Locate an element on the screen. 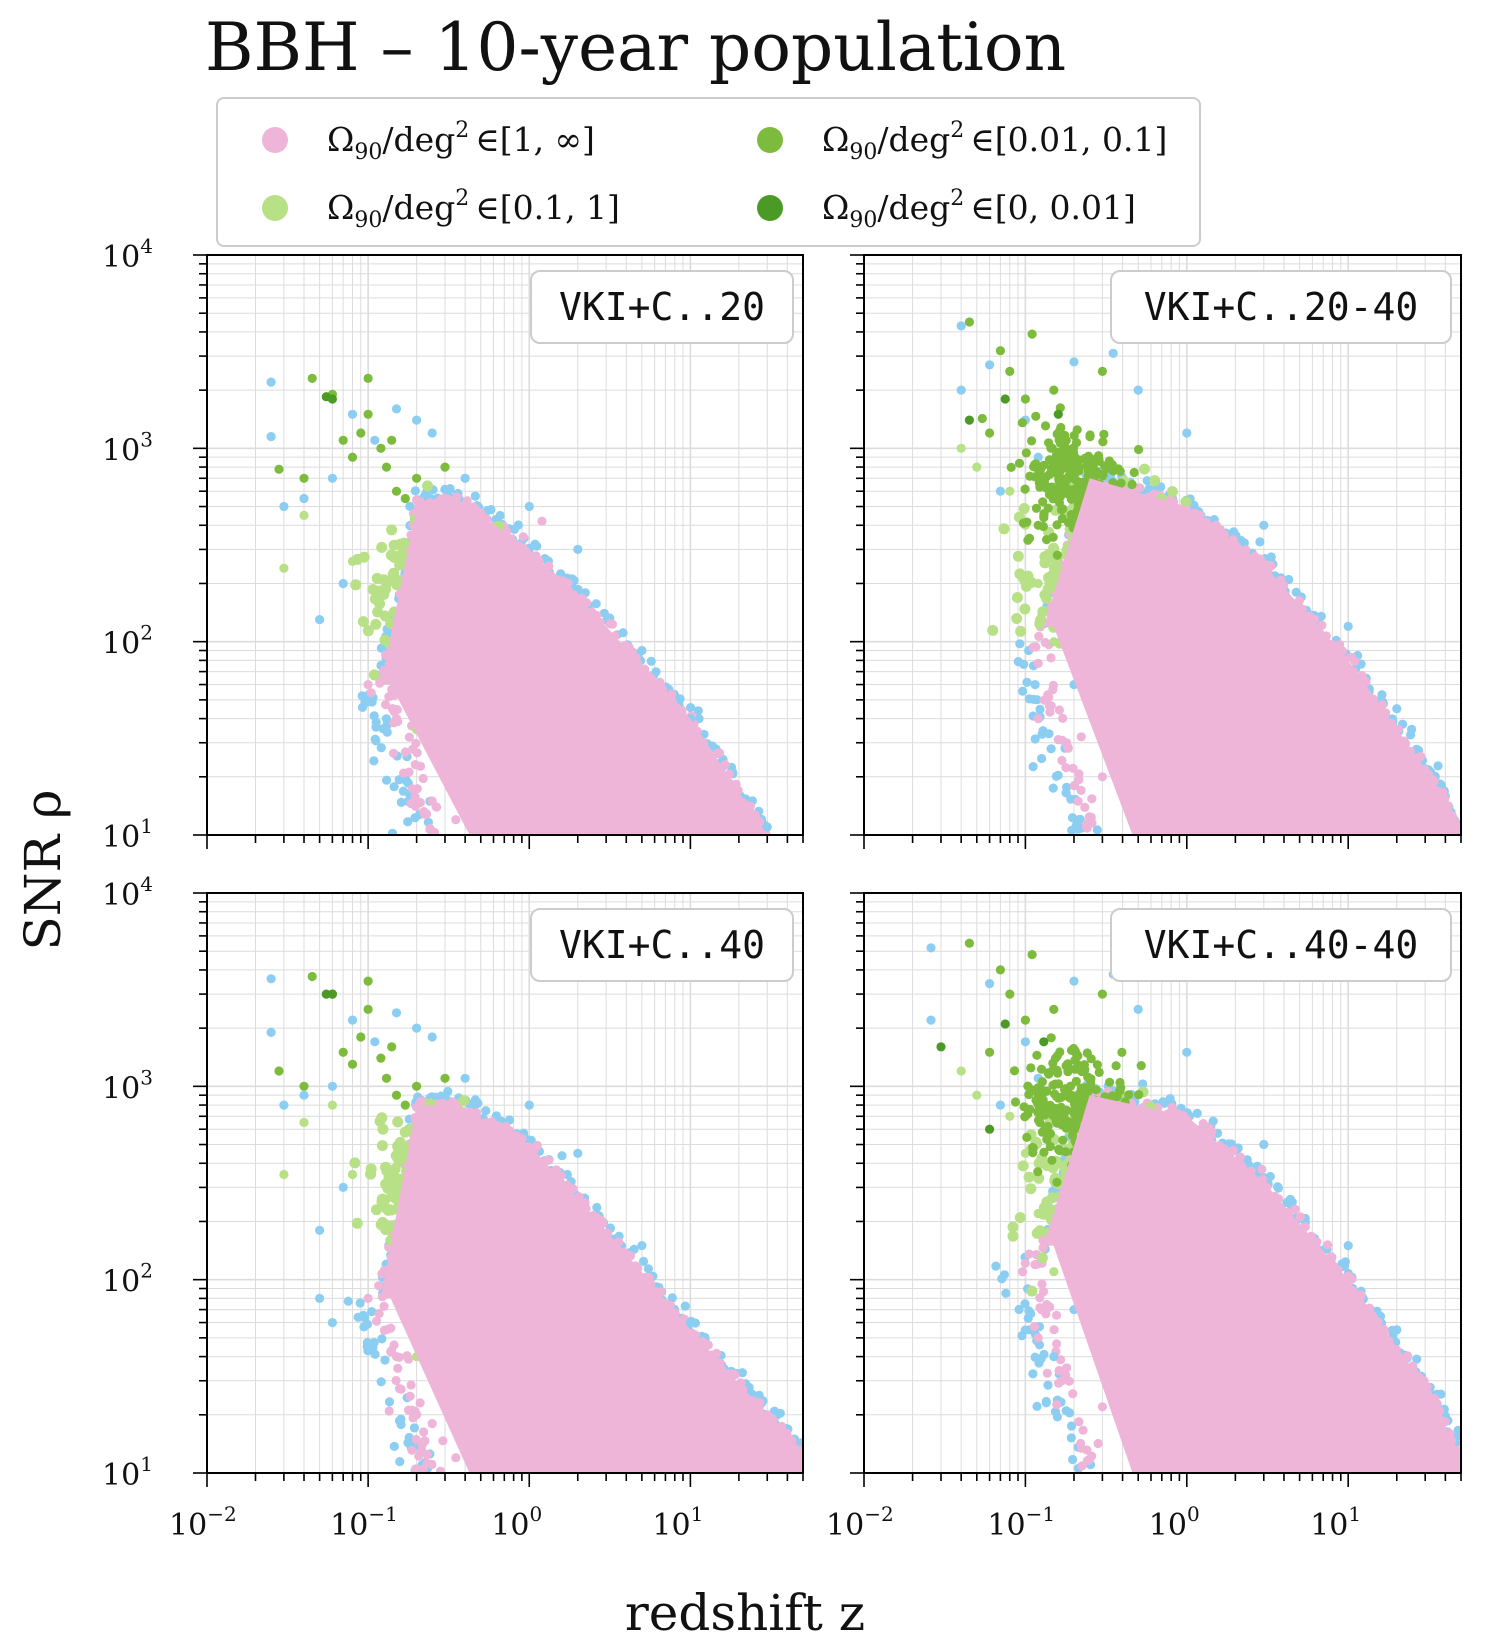  ticks is located at coordinates (498, 1189).